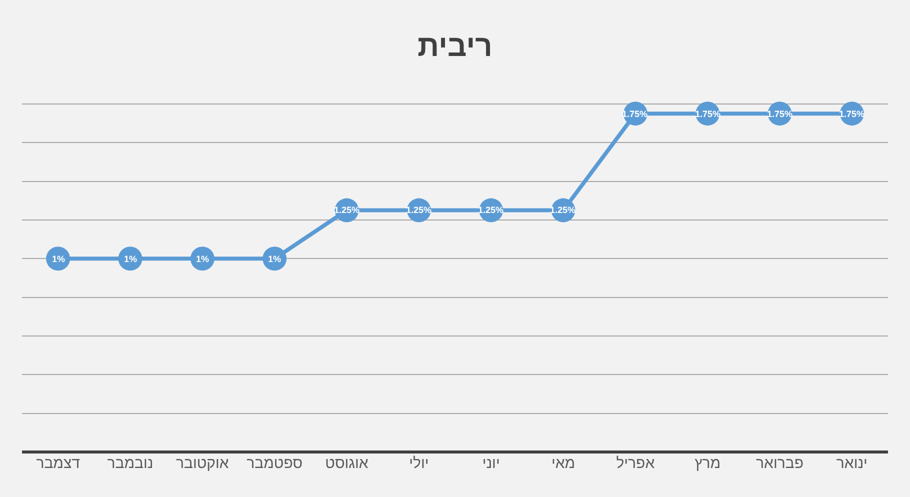 This screenshot has height=497, width=910. What do you see at coordinates (852, 463) in the screenshot?
I see `x-tick-label: ינואר` at bounding box center [852, 463].